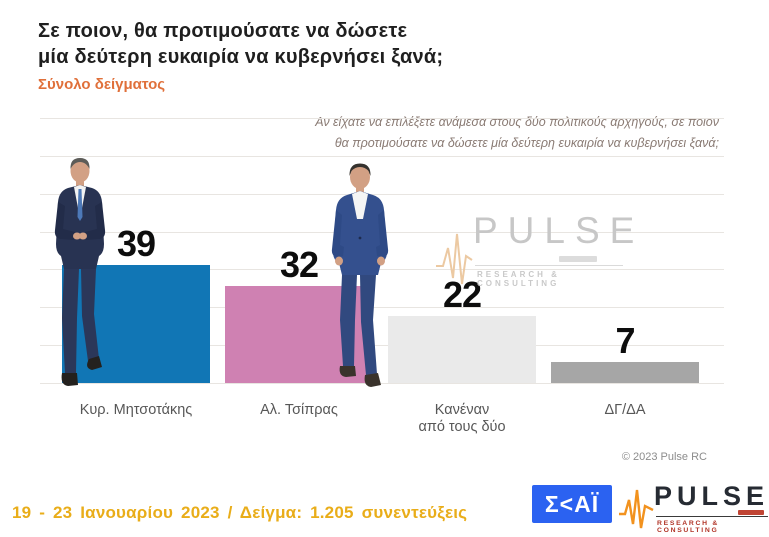 The width and height of the screenshot is (769, 537). I want to click on pulse-logo-tagline: RESEARCH & CONSULTING, so click(688, 527).